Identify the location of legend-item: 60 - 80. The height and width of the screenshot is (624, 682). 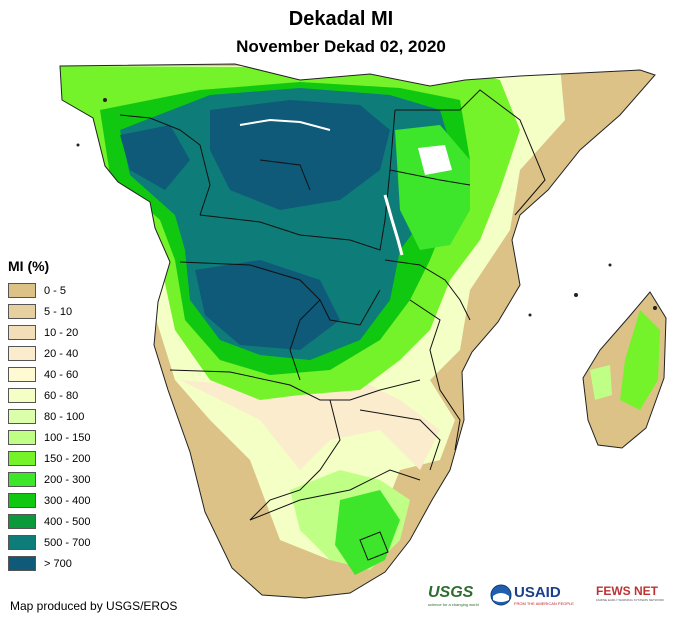
(49, 395).